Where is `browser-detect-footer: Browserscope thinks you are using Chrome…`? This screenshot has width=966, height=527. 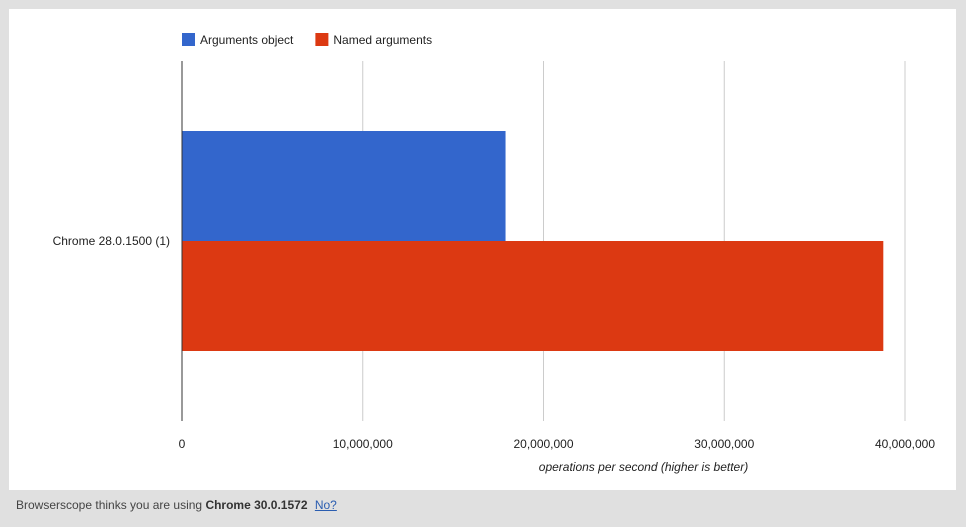
browser-detect-footer: Browserscope thinks you are using Chrome… is located at coordinates (176, 505).